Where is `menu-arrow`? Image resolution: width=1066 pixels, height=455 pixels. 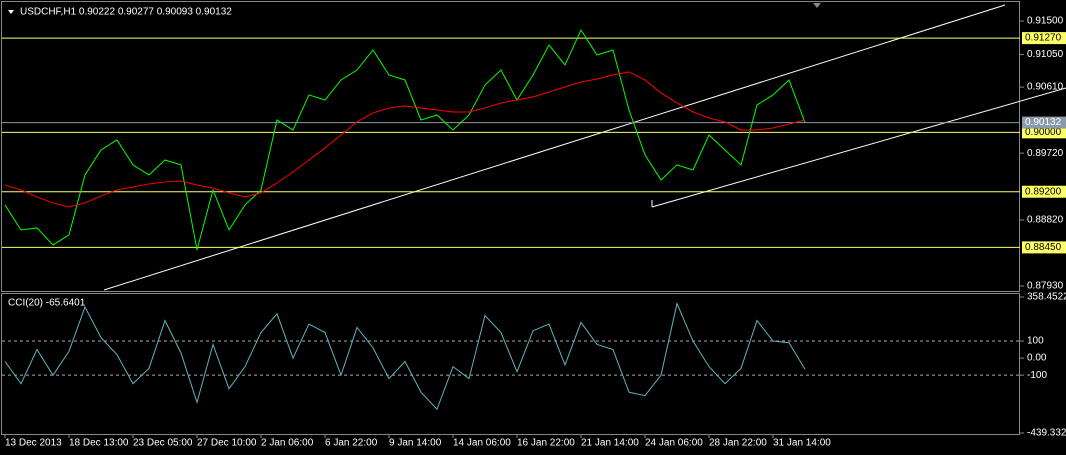 menu-arrow is located at coordinates (11, 12).